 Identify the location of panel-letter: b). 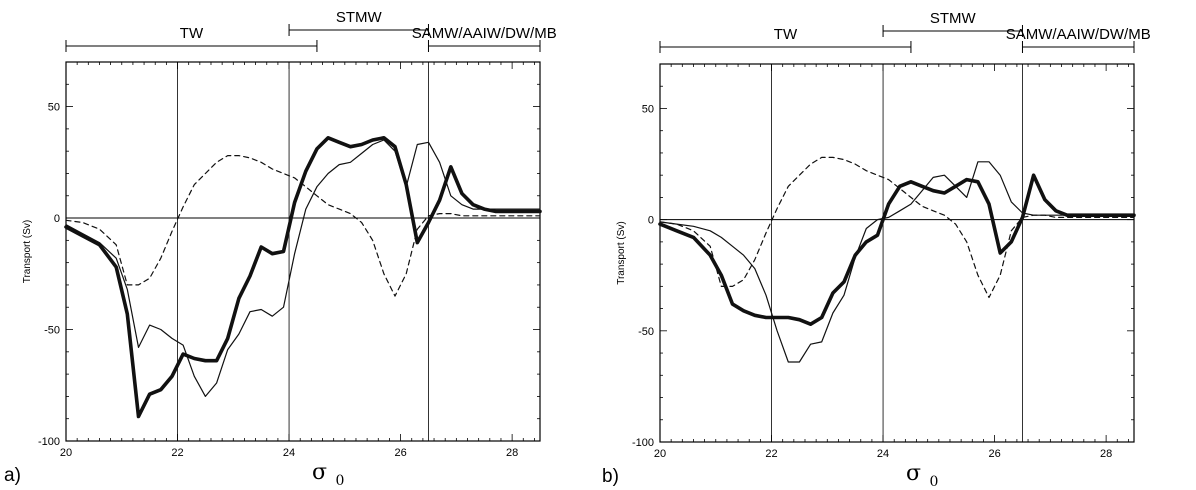
(610, 476).